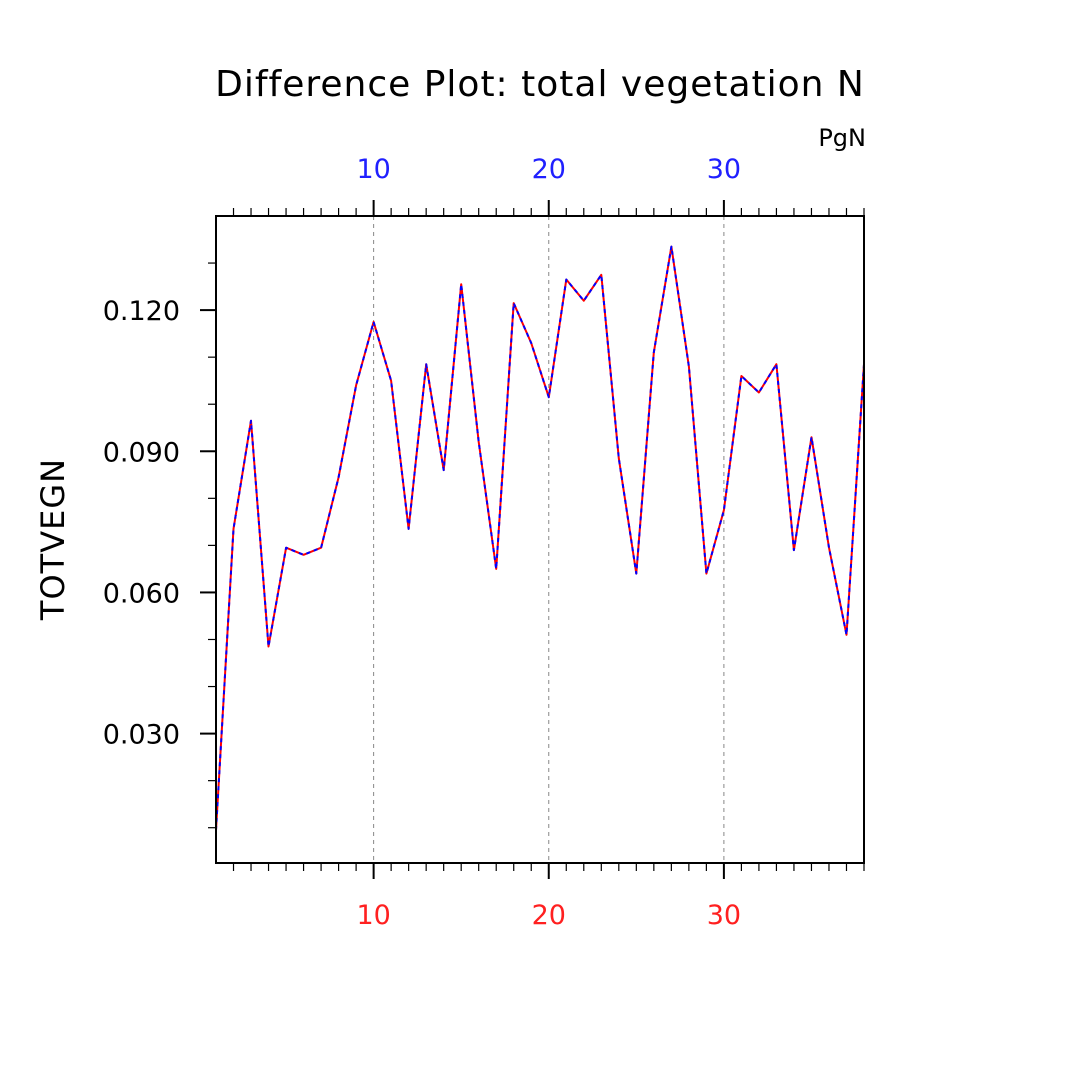  Describe the element at coordinates (540, 84) in the screenshot. I see `chart-title: Difference Plot: total vegetation N` at that location.